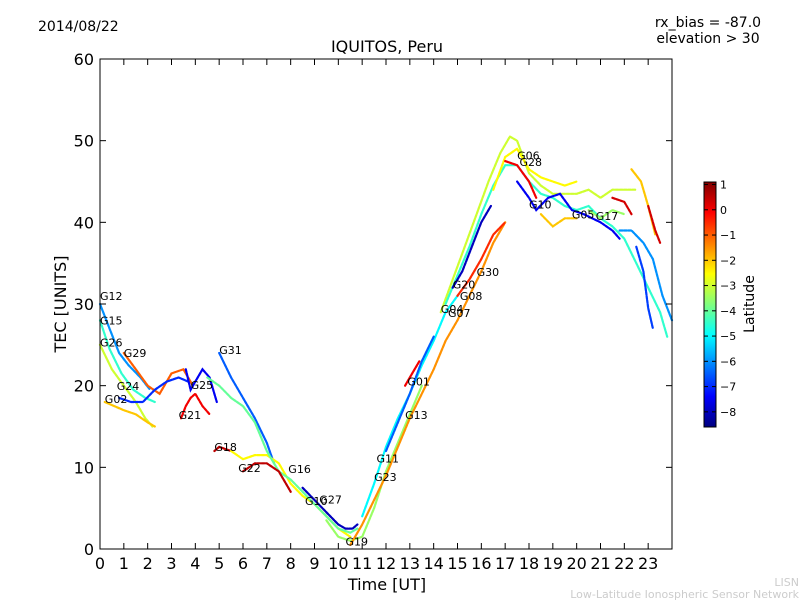  What do you see at coordinates (728, 361) in the screenshot?
I see `colorbar-tick-label: −6` at bounding box center [728, 361].